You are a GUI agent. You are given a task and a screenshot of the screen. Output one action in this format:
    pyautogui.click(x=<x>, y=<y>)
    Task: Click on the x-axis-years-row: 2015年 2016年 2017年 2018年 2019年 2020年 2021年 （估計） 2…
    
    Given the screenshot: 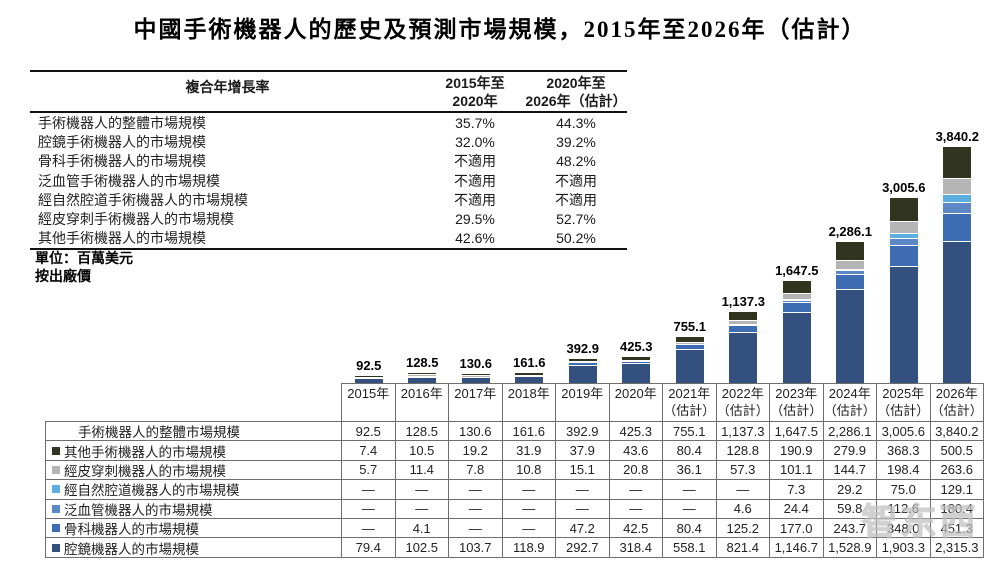 What is the action you would take?
    pyautogui.click(x=662, y=402)
    